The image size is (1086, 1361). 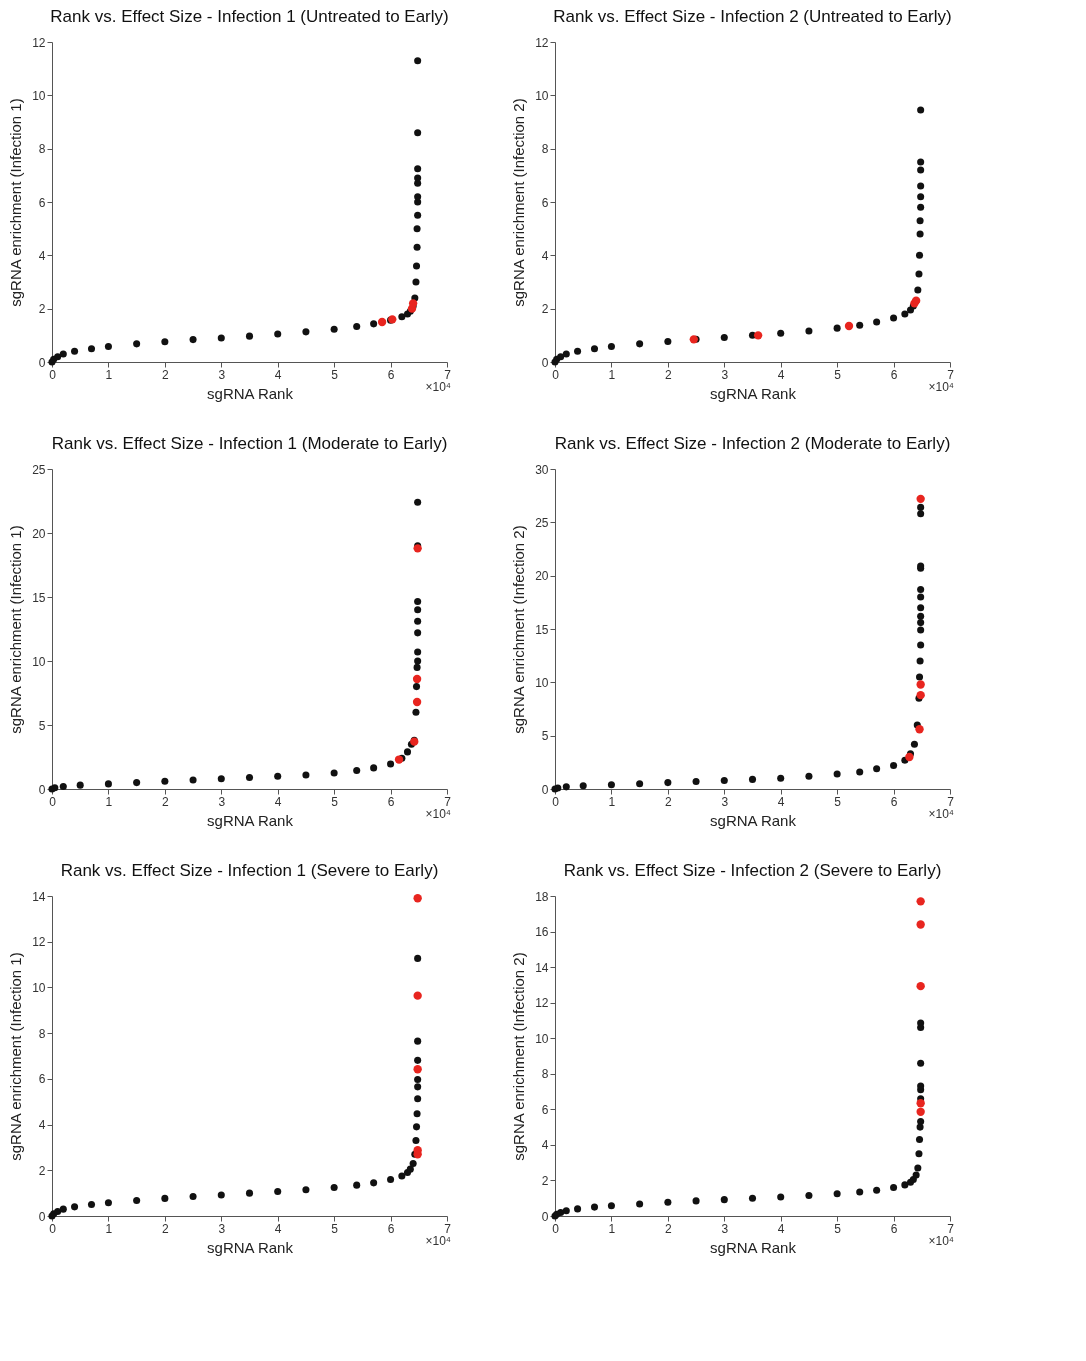 I want to click on chart-title: Rank vs. Effect Size - Infection 1 (Moderate to Early), so click(x=249, y=443).